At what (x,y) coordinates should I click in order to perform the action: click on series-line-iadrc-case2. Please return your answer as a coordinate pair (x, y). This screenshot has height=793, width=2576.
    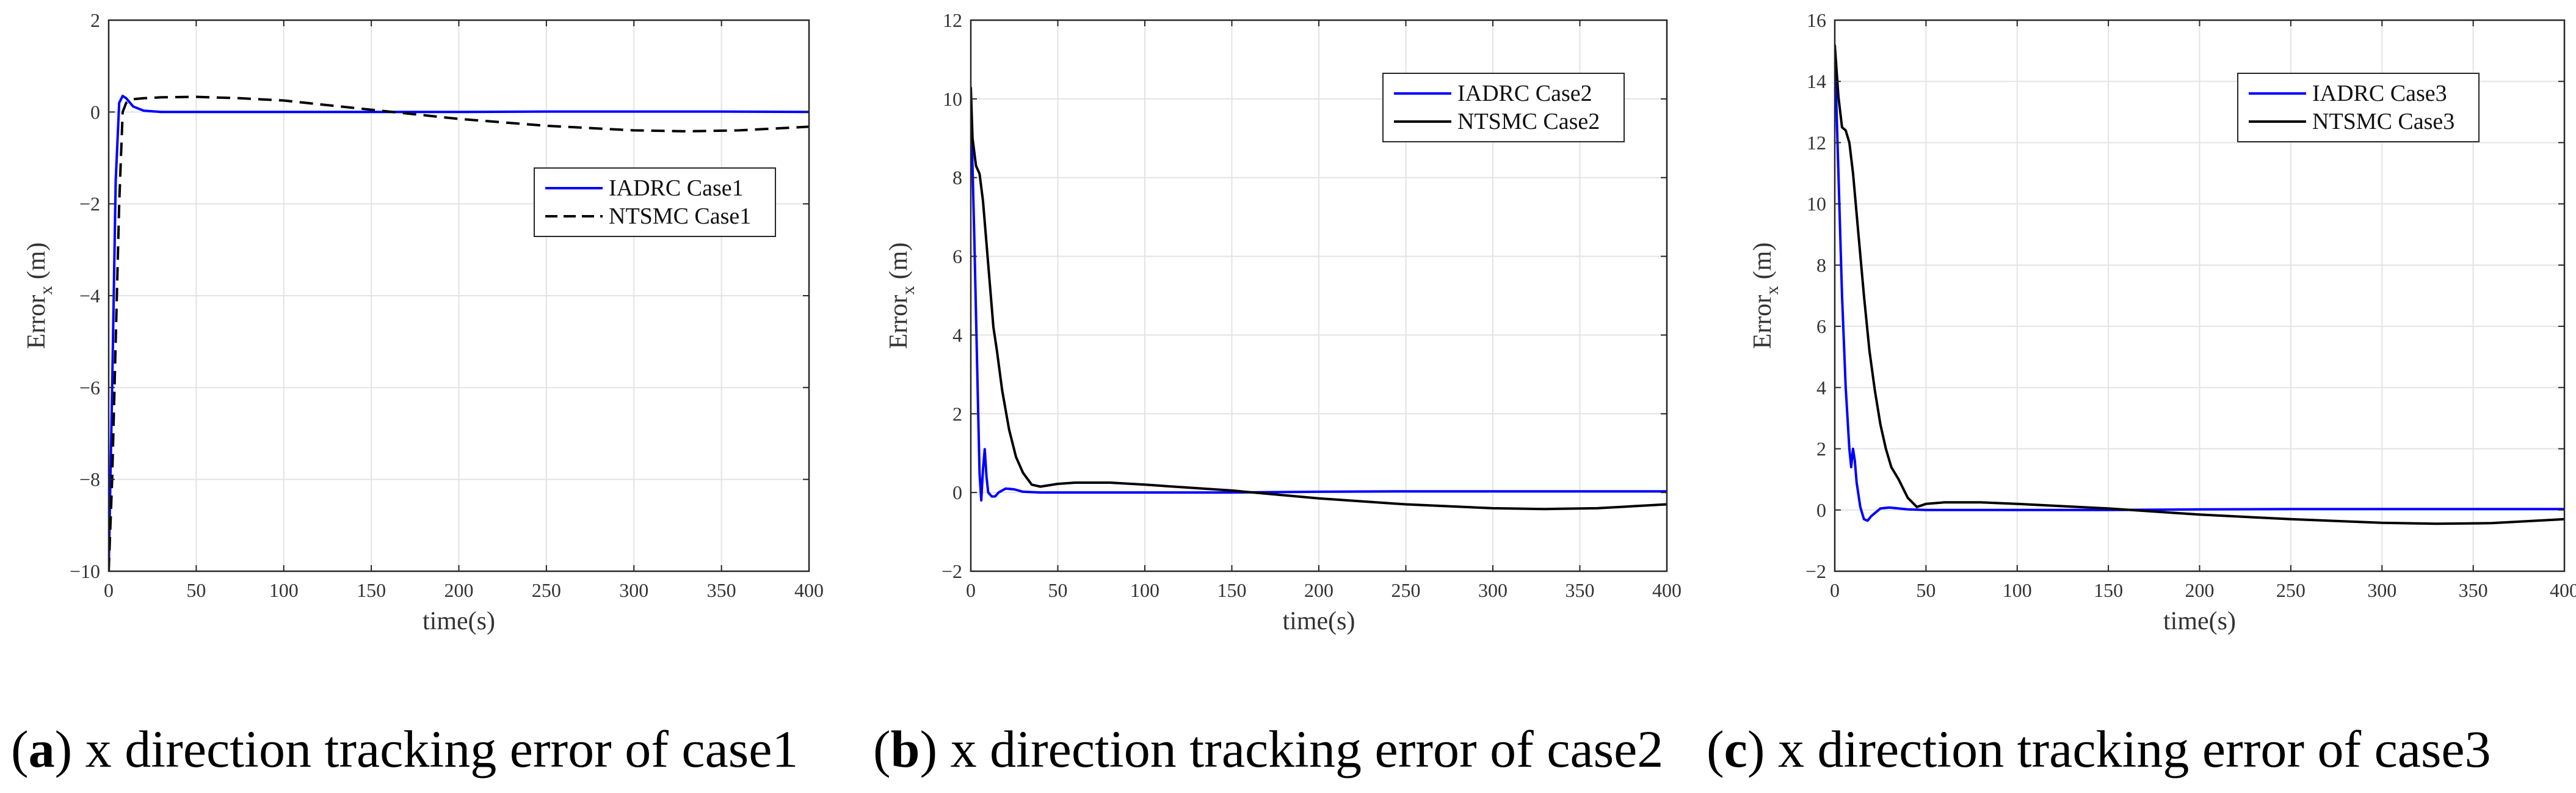
    Looking at the image, I should click on (1319, 300).